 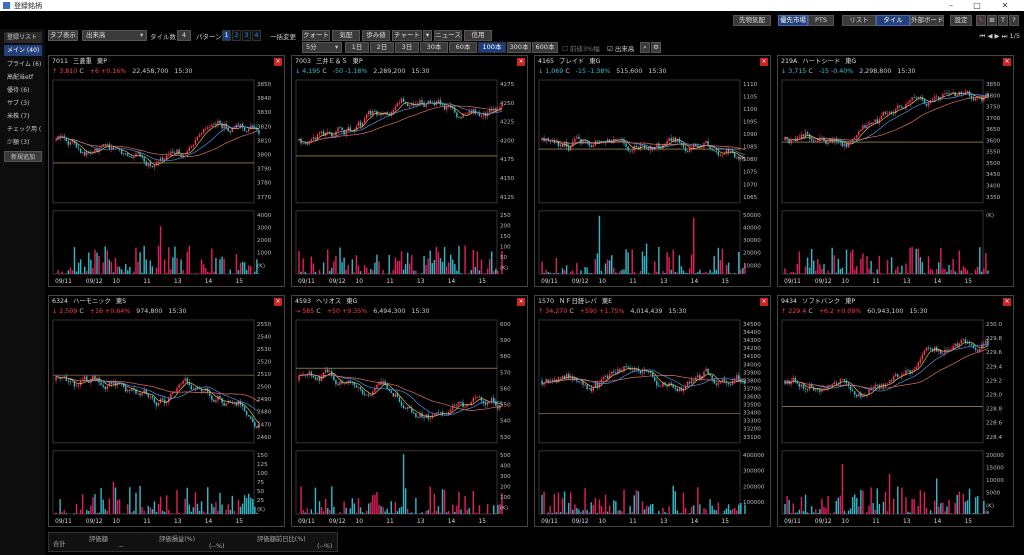 What do you see at coordinates (316, 35) in the screenshot?
I see `quote-button: クォート` at bounding box center [316, 35].